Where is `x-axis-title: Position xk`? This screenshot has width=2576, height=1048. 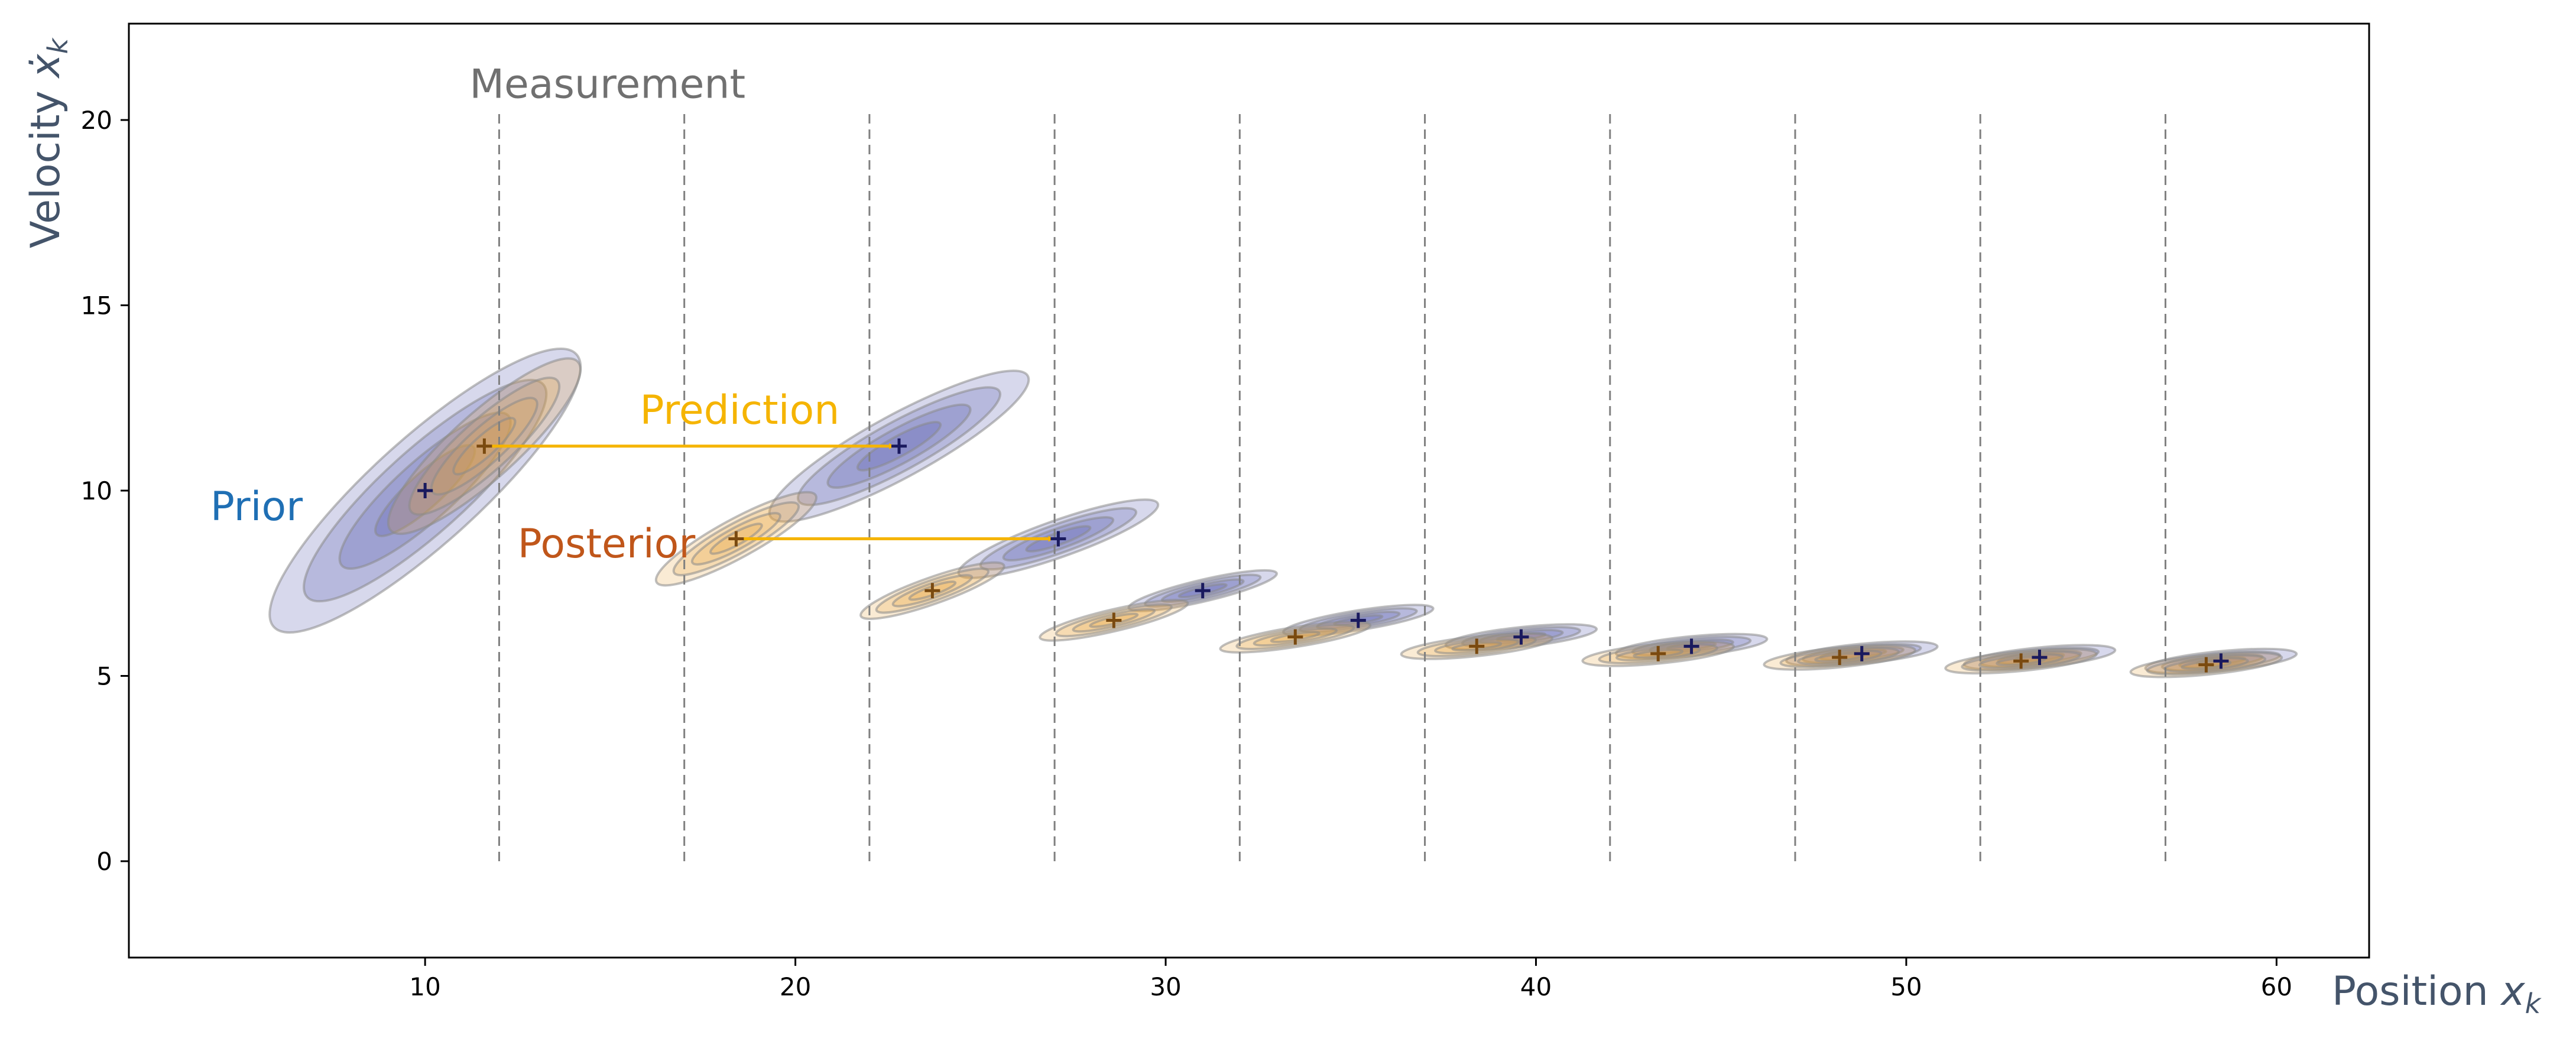
x-axis-title: Position xk is located at coordinates (2437, 994).